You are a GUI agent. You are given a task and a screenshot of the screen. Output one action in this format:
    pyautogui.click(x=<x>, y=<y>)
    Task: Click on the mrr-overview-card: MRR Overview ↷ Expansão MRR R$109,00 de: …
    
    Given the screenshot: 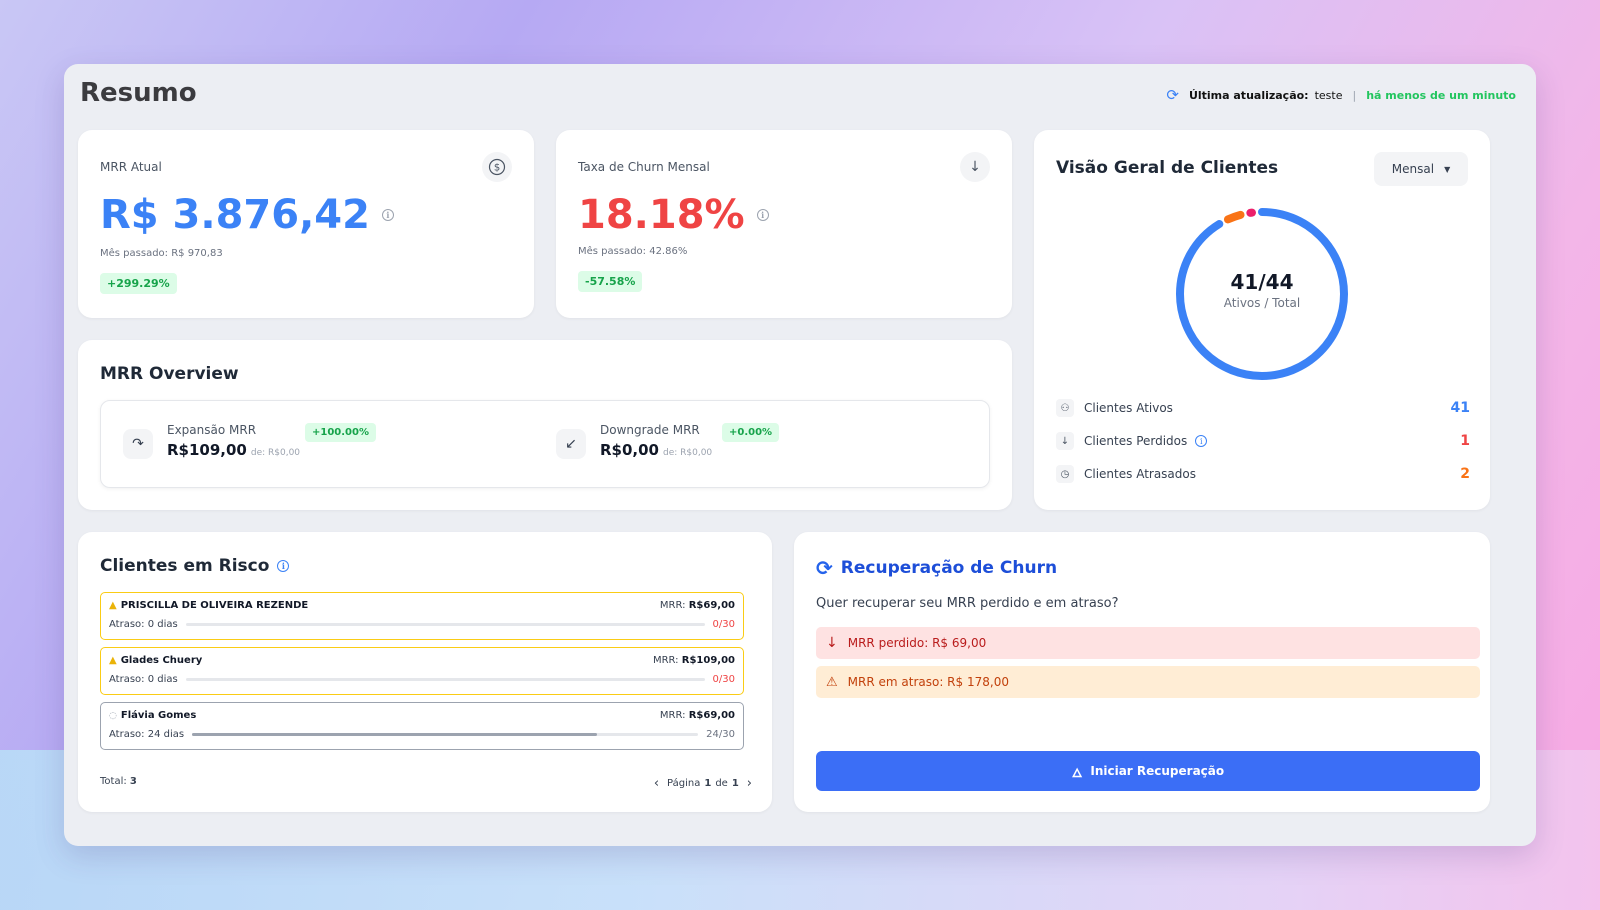 What is the action you would take?
    pyautogui.click(x=545, y=425)
    